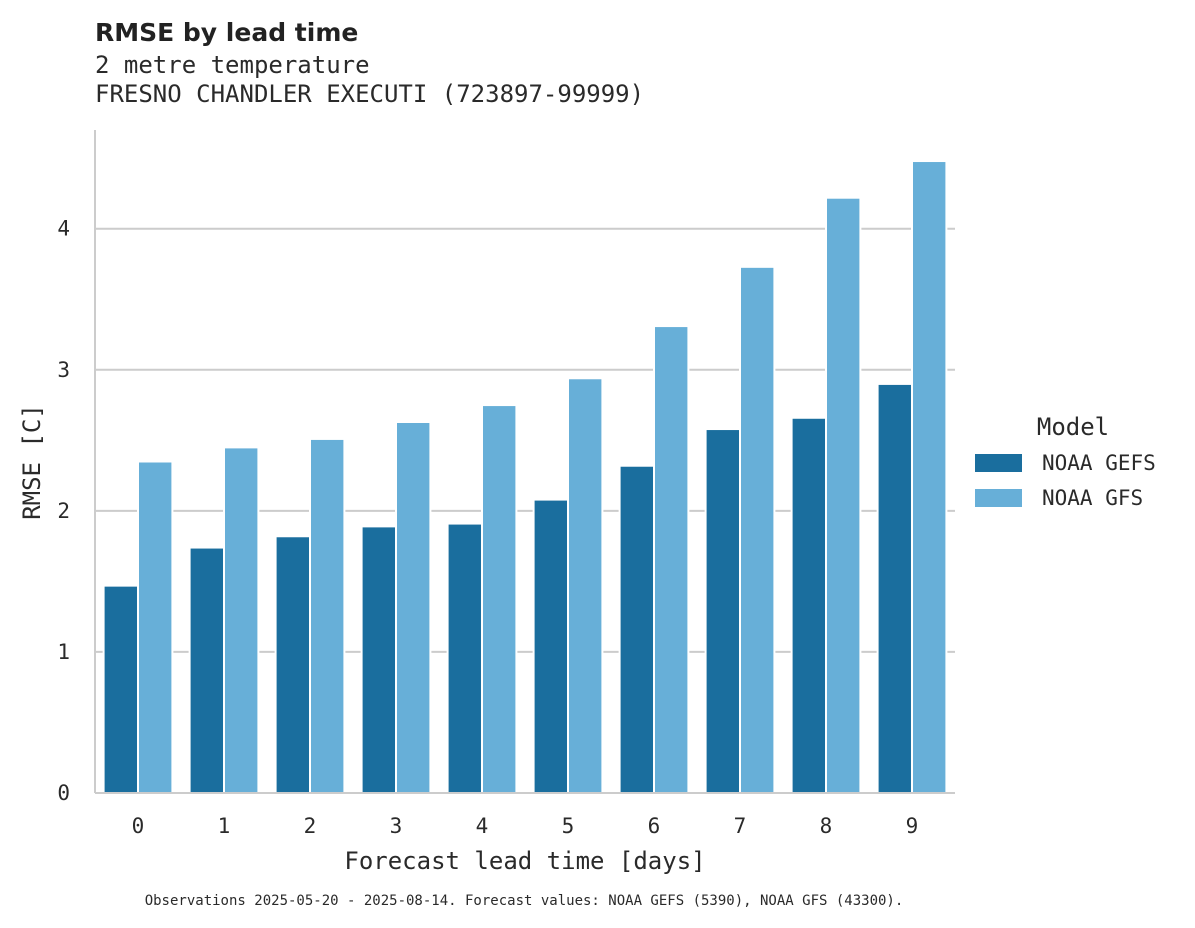 This screenshot has width=1195, height=928. What do you see at coordinates (998, 463) in the screenshot?
I see `legend-swatch-noaa-gefs` at bounding box center [998, 463].